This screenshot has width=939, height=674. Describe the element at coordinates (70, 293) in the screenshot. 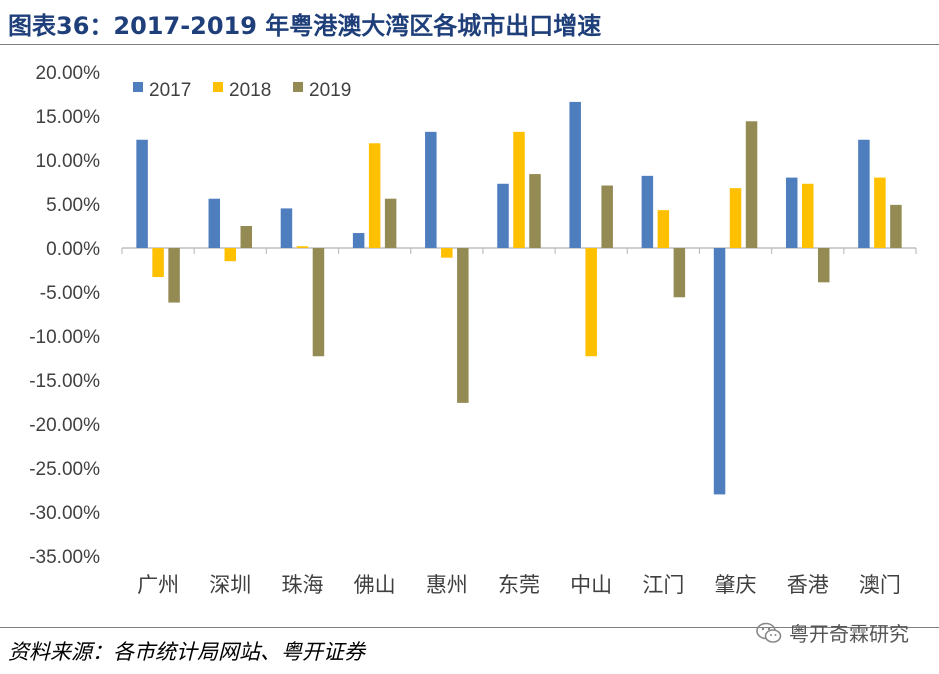

I see `y-tick-label: -5.00%` at that location.